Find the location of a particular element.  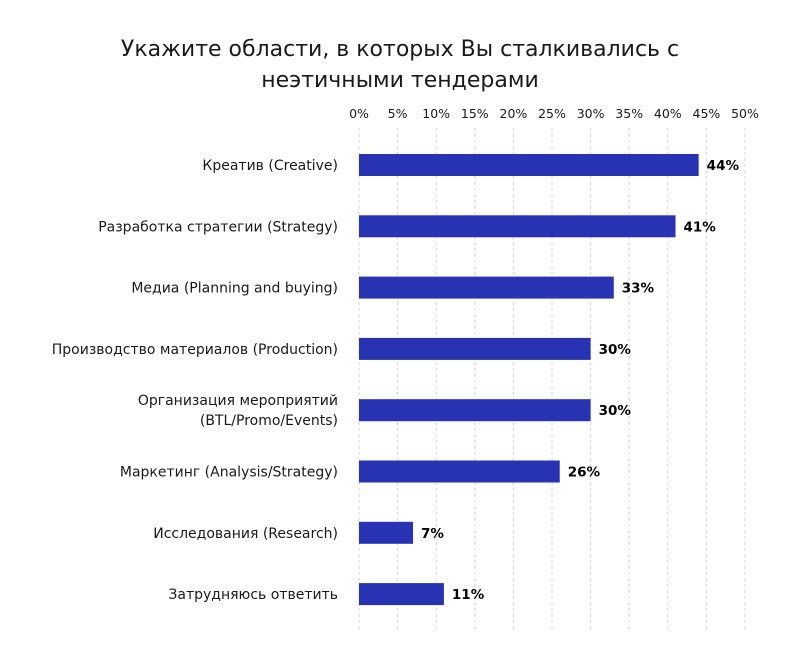

x-tick-label: 30% is located at coordinates (591, 113).